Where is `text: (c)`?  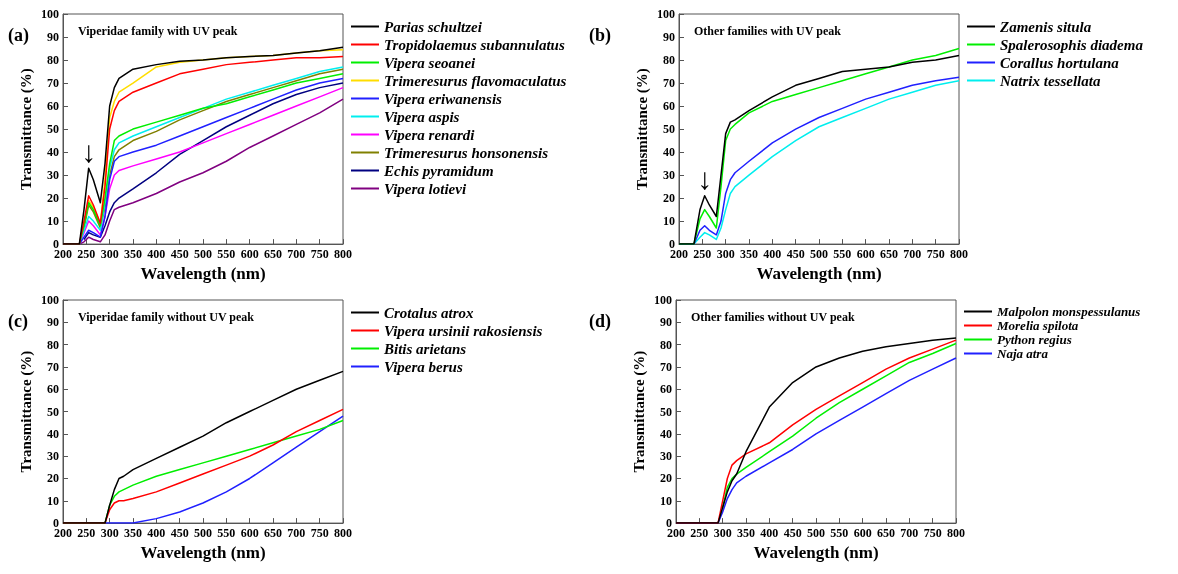
text: (c) is located at coordinates (18, 321).